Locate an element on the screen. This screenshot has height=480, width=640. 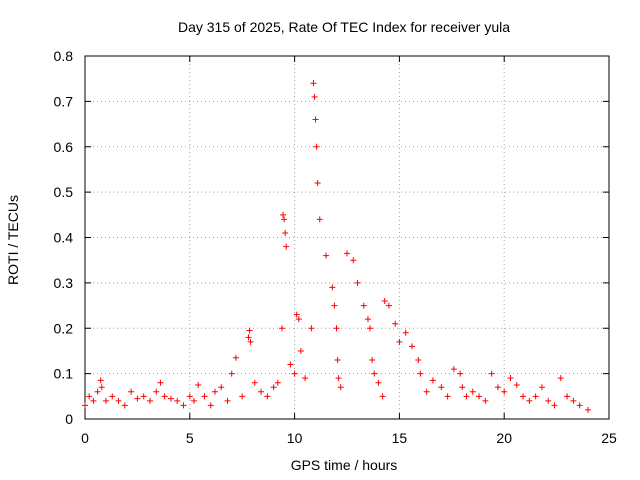
y-tick-label: 0.1 is located at coordinates (64, 374).